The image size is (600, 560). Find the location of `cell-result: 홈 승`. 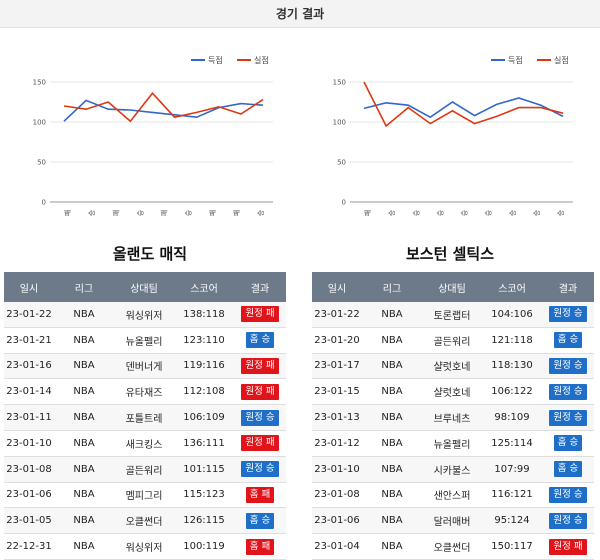

cell-result: 홈 승 is located at coordinates (260, 340).